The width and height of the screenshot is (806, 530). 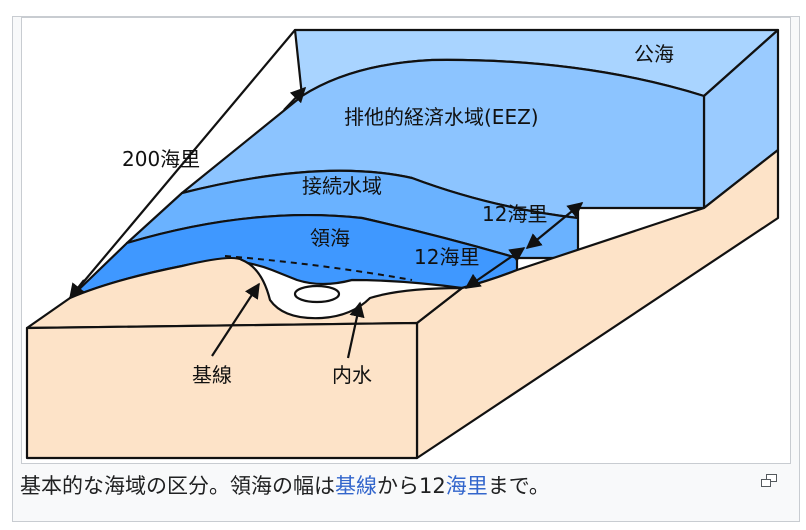 I want to click on baseline-pointer, so click(x=235, y=319).